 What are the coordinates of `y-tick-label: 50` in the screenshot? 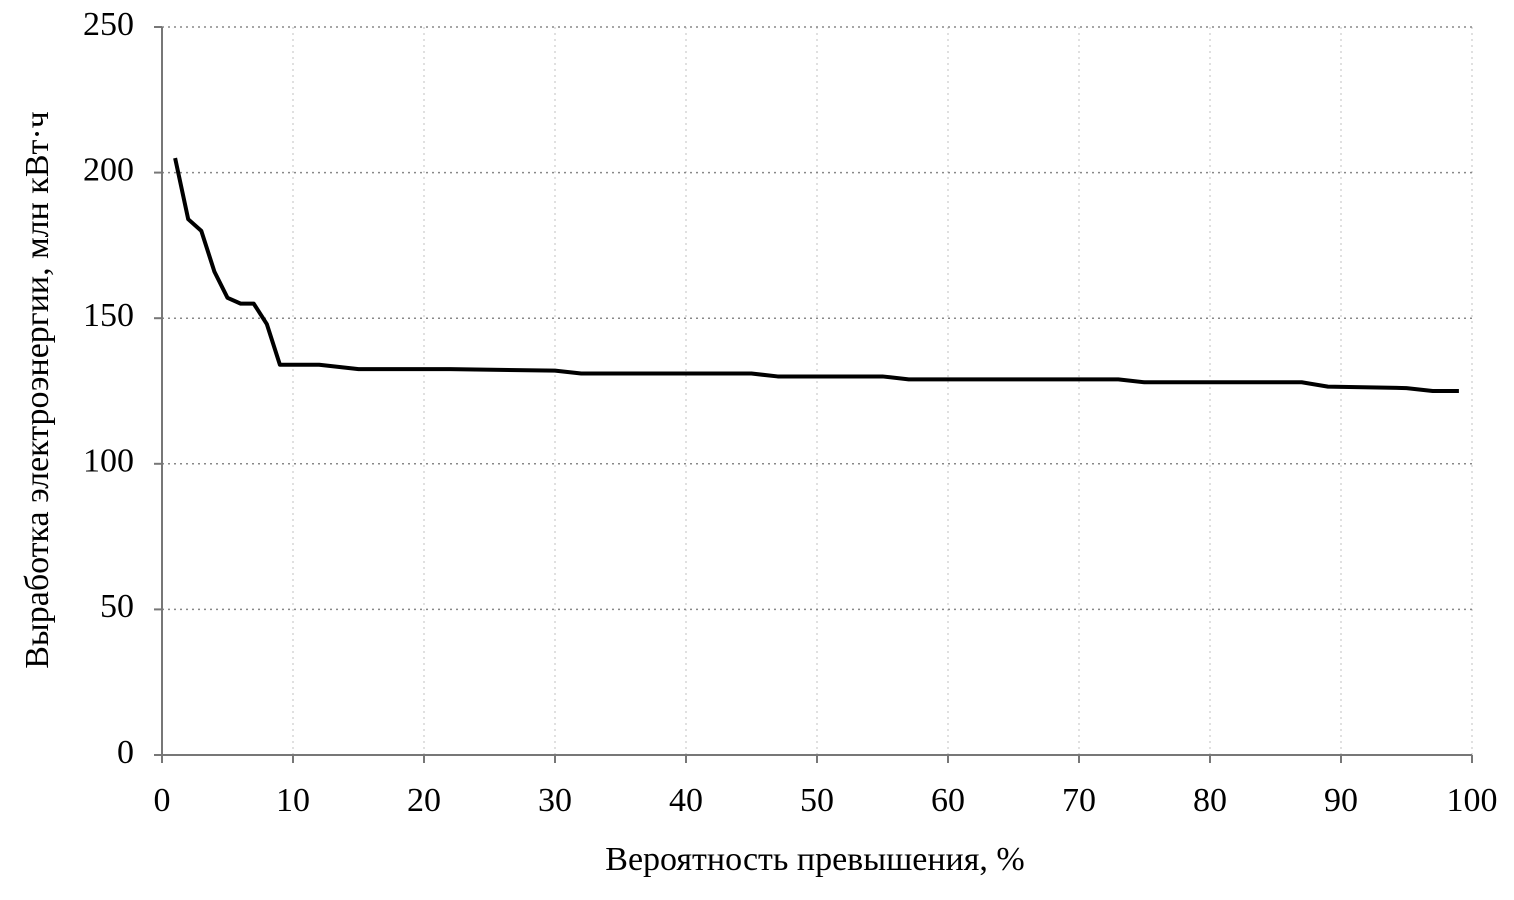 It's located at (117, 606).